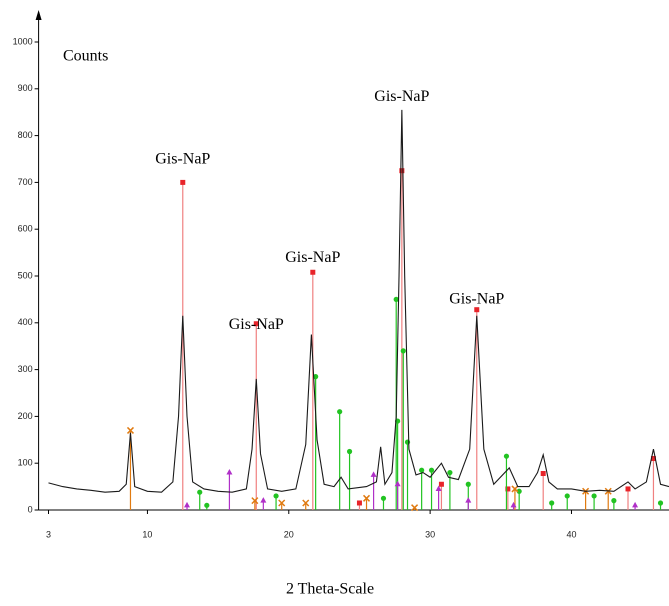 The width and height of the screenshot is (669, 606). What do you see at coordinates (85, 56) in the screenshot?
I see `y-axis-label: Counts` at bounding box center [85, 56].